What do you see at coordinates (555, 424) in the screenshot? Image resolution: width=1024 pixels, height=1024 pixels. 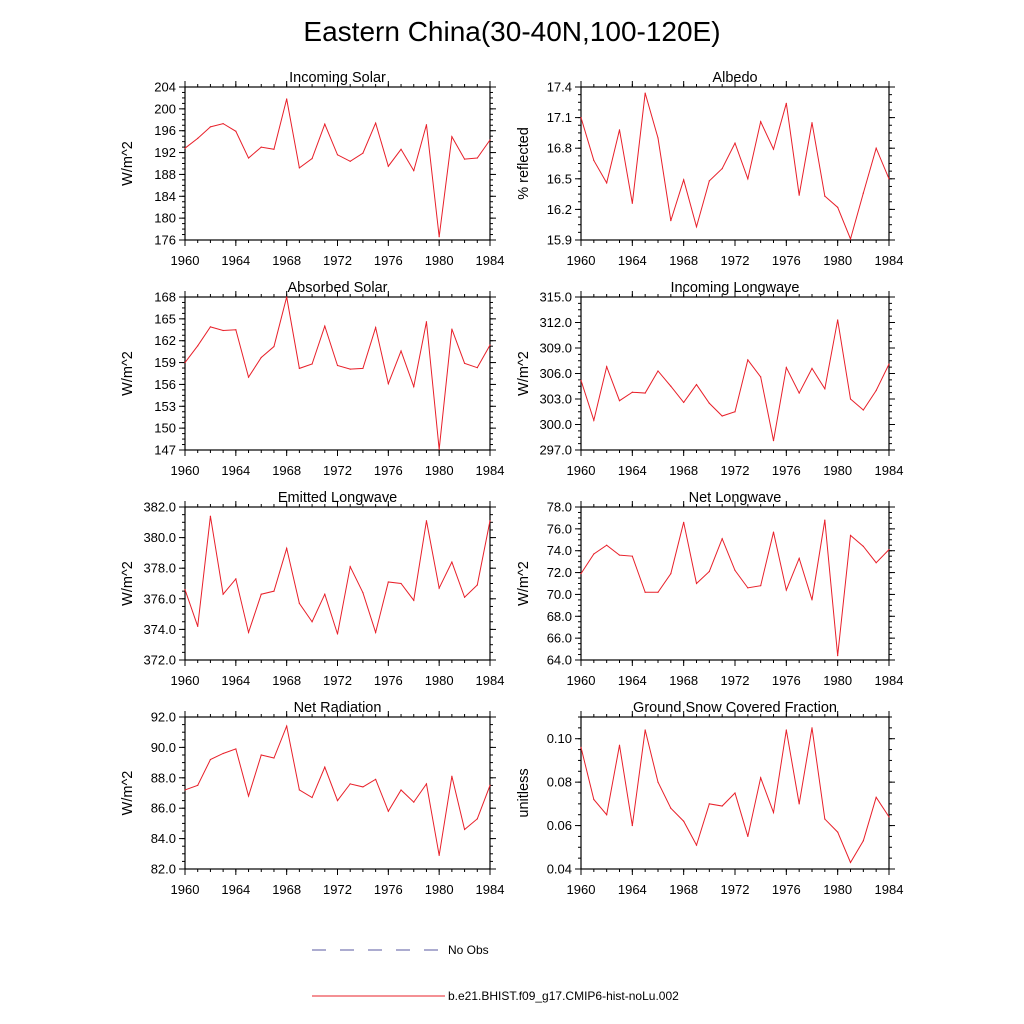 I see `y-tick-label: 300.0` at bounding box center [555, 424].